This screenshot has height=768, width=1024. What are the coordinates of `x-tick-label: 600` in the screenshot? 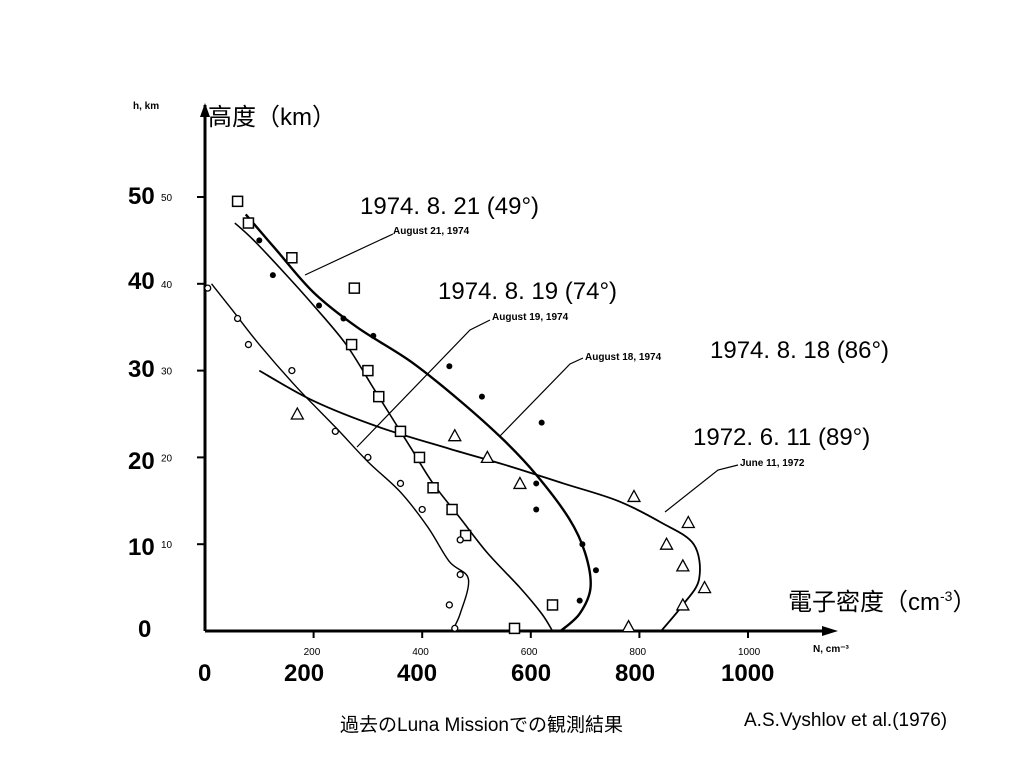 It's located at (531, 673).